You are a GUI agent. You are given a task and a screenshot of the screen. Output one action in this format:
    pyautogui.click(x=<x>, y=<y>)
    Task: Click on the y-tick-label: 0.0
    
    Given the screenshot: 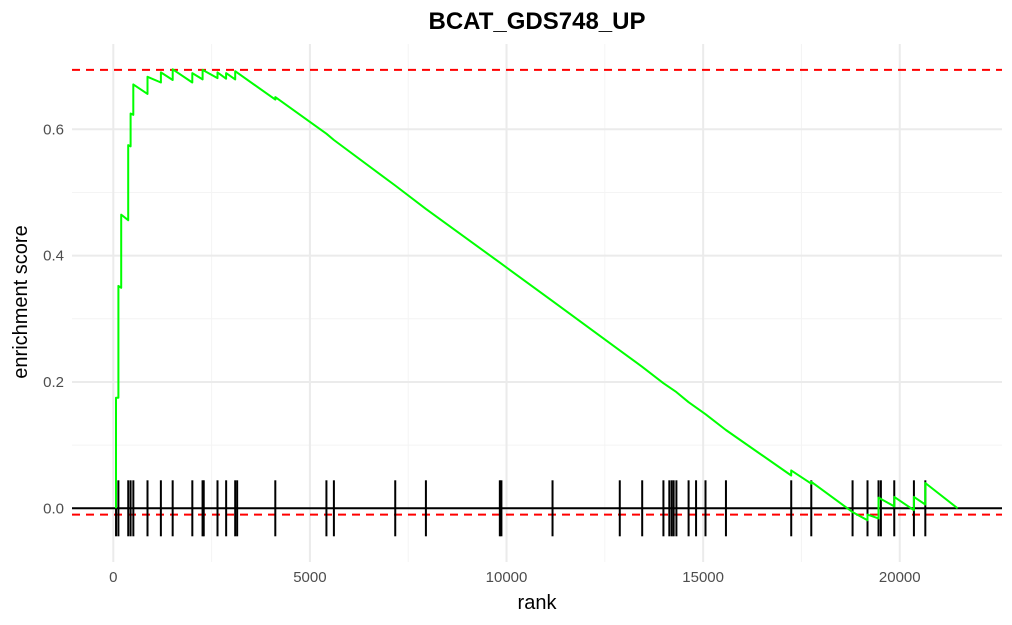 What is the action you would take?
    pyautogui.click(x=53, y=508)
    